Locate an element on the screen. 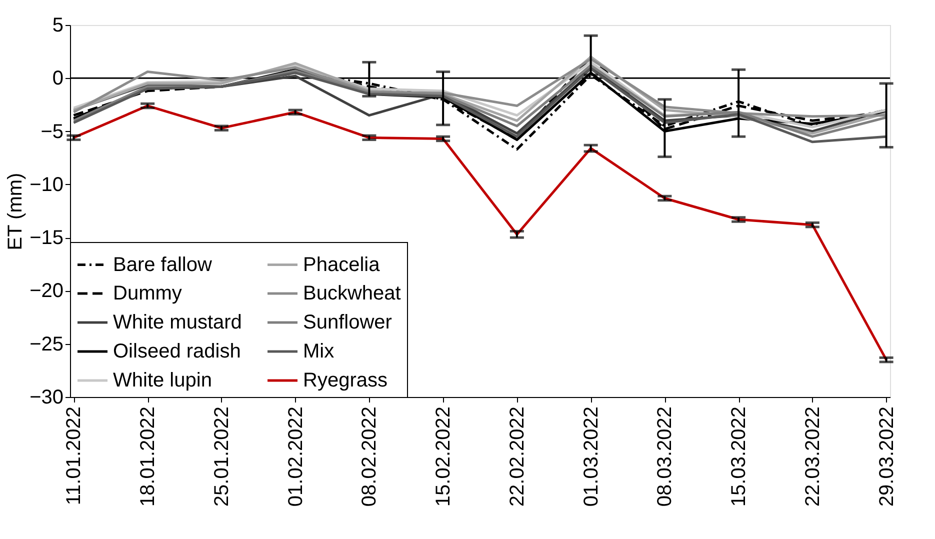 Image resolution: width=935 pixels, height=539 pixels. legend-label: Buckwheat is located at coordinates (352, 293).